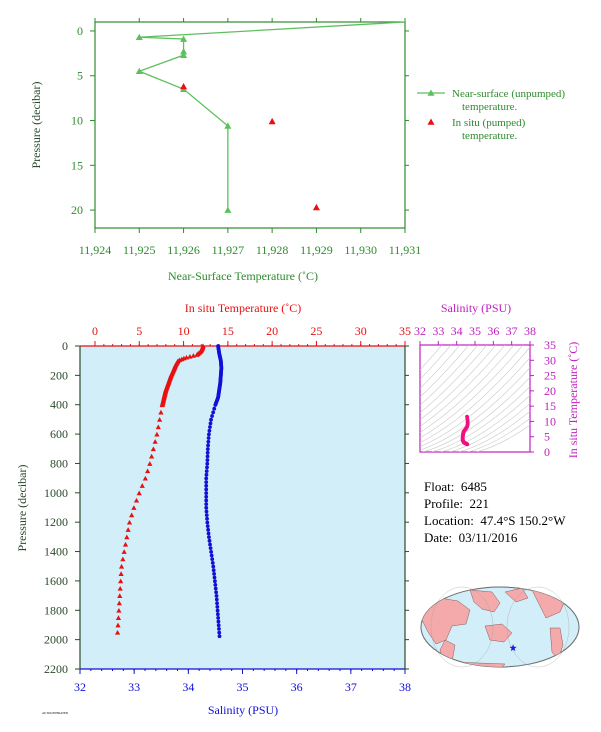  I want to click on location-value: 47.4°S 150.2°W, so click(523, 520).